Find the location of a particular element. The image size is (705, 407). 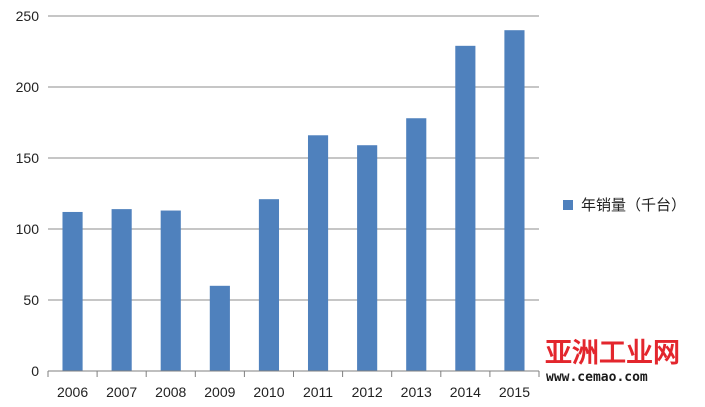

y-tick-label: 150 is located at coordinates (28, 158).